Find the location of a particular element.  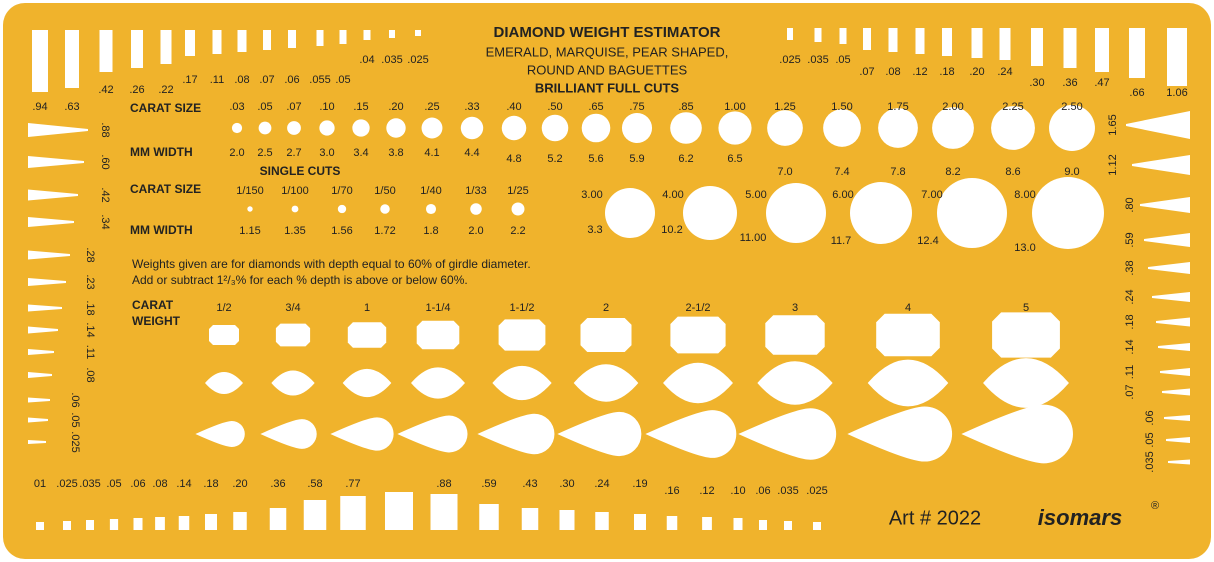

label: 2.25 is located at coordinates (1012, 107).